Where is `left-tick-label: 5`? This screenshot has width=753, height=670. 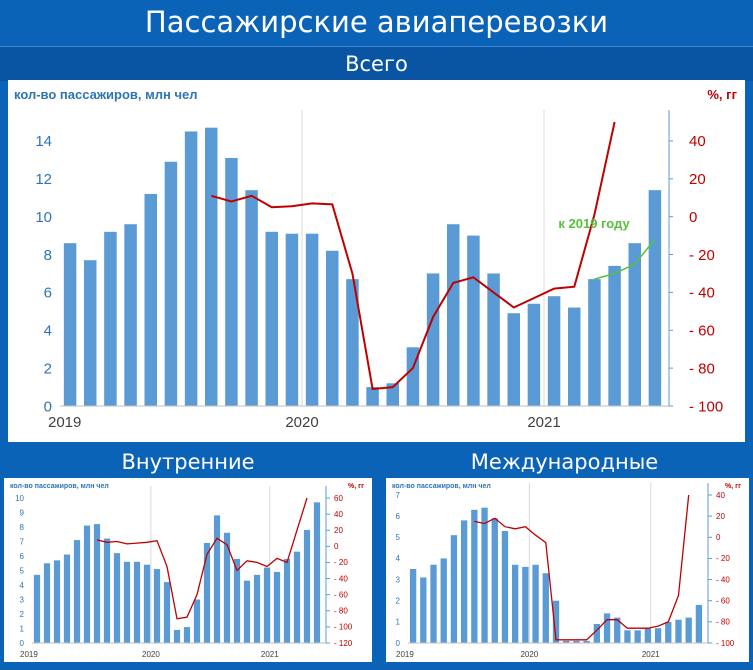
left-tick-label: 5 is located at coordinates (22, 570).